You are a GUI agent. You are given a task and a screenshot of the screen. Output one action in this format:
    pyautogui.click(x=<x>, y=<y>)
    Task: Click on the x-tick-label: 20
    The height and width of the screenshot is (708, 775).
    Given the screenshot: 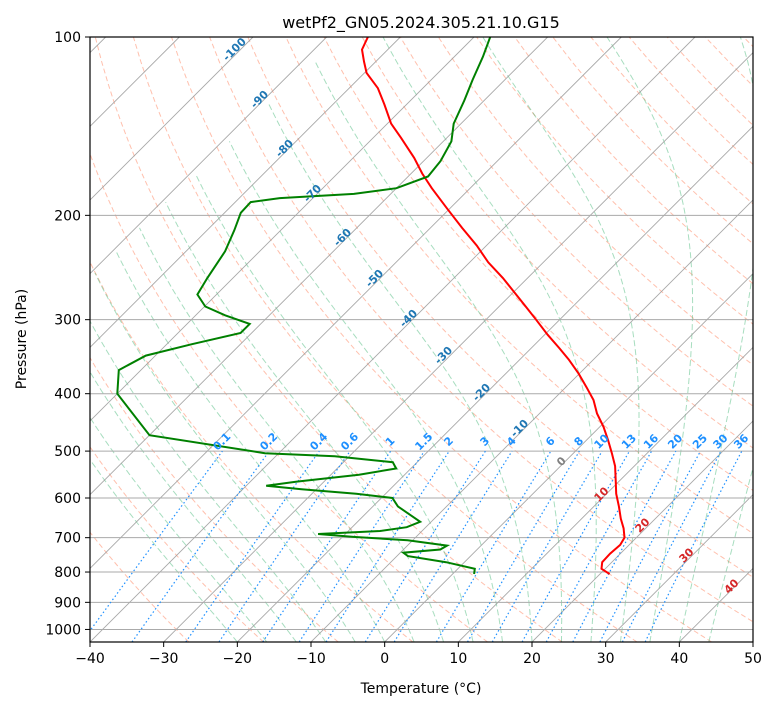 What is the action you would take?
    pyautogui.click(x=532, y=659)
    